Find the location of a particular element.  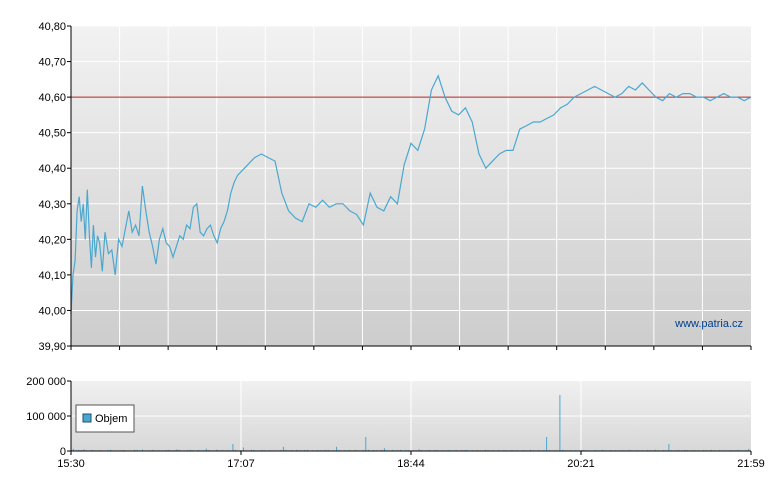

time-tick-label: 18:44 is located at coordinates (411, 464).